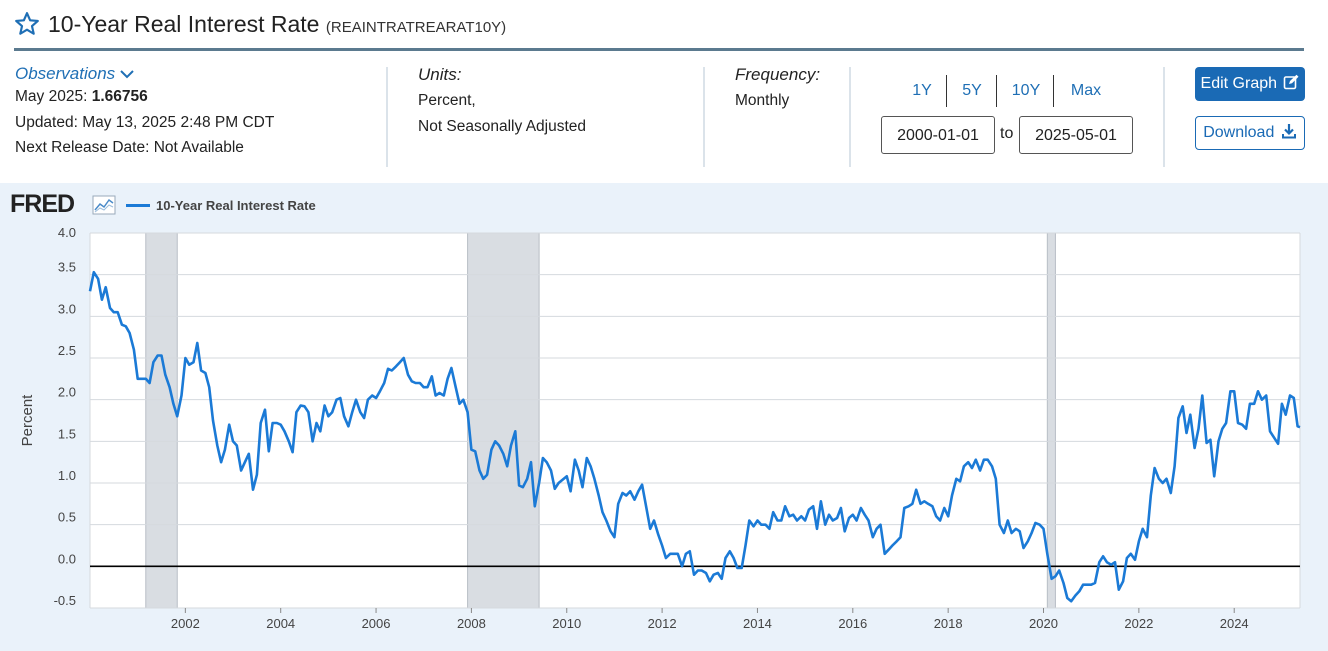 Image resolution: width=1328 pixels, height=651 pixels. Describe the element at coordinates (566, 623) in the screenshot. I see `x-tick-label: 2010` at that location.